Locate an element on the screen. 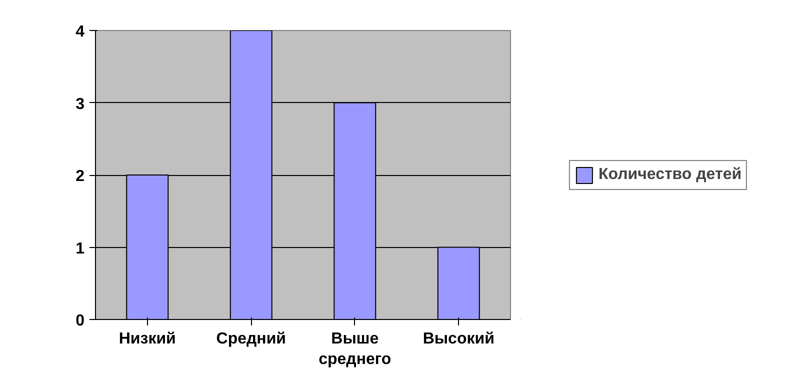 The width and height of the screenshot is (811, 377). x-tick-label: Высокий is located at coordinates (458, 339).